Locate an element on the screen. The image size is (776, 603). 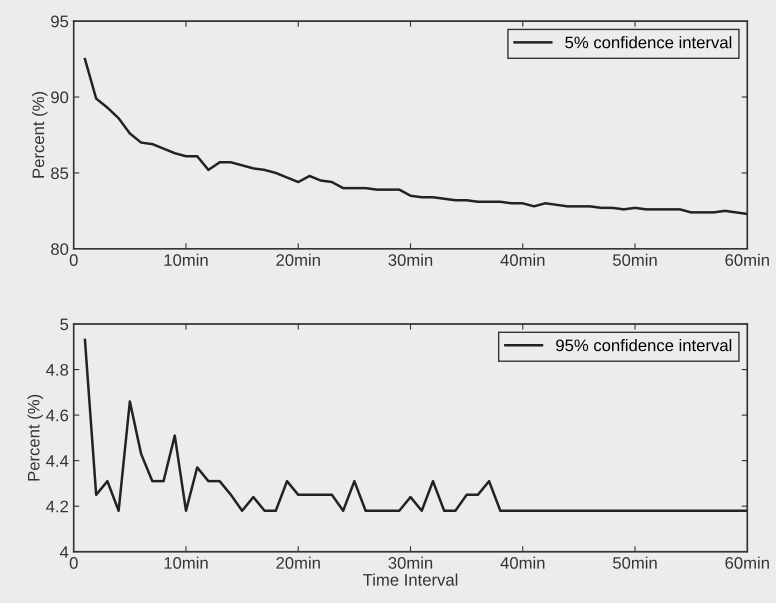
y-tick-label: 5 is located at coordinates (64, 324).